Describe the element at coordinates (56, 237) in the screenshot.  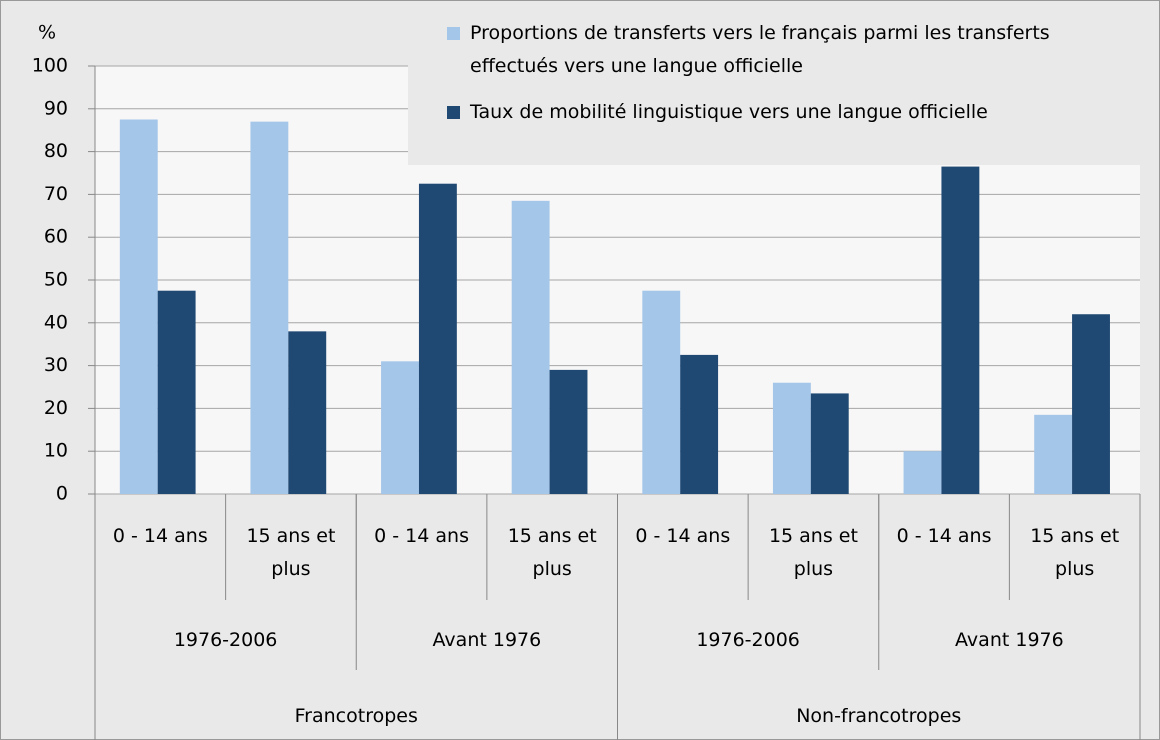
I see `y-tick-label: 60` at that location.